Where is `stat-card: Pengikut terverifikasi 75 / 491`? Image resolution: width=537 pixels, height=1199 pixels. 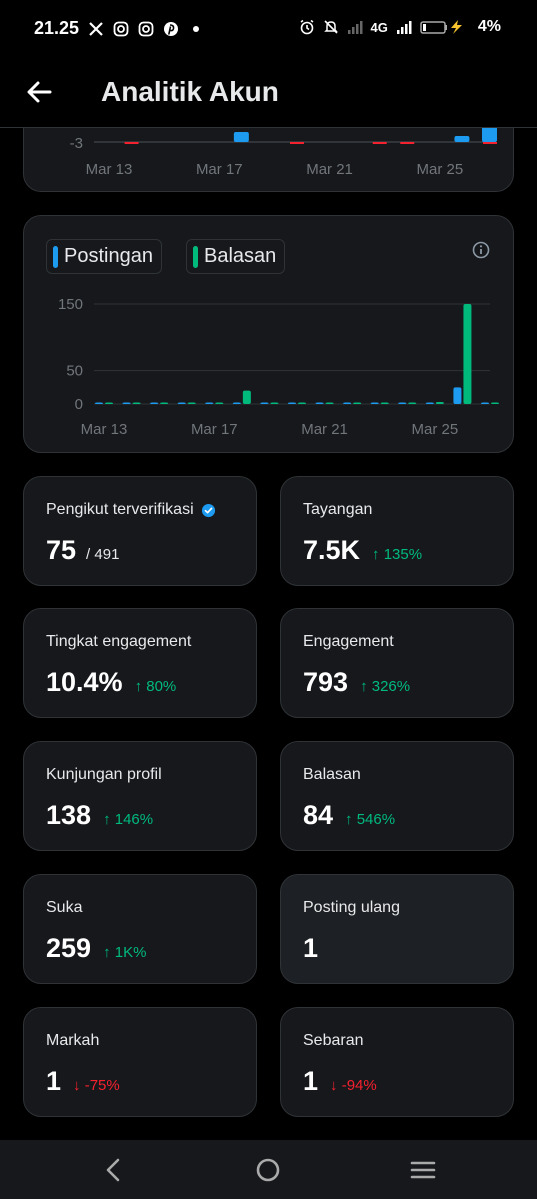
stat-card: Pengikut terverifikasi 75 / 491 is located at coordinates (140, 531).